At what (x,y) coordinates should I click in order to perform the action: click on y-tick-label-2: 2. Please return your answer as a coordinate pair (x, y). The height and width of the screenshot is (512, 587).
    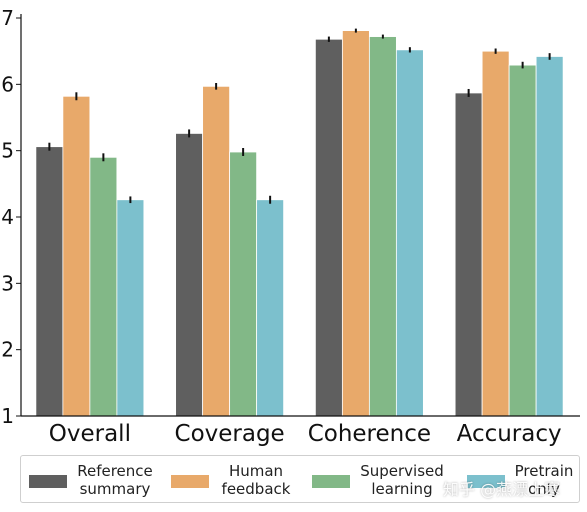
    Looking at the image, I should click on (7, 350).